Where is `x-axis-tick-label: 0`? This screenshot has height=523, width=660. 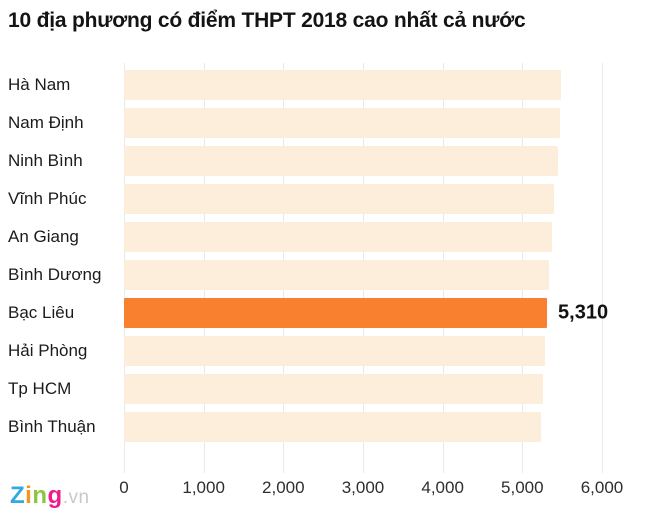 x-axis-tick-label: 0 is located at coordinates (124, 487).